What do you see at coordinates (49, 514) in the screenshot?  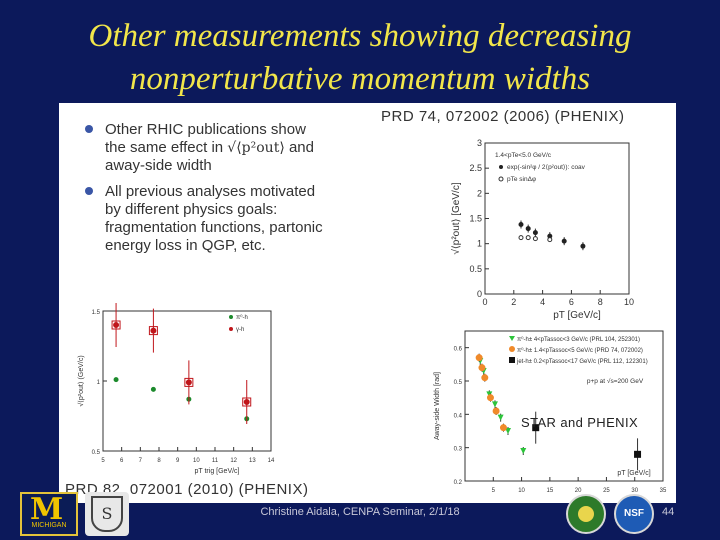 I see `michigan-logo: M MICHIGAN` at bounding box center [49, 514].